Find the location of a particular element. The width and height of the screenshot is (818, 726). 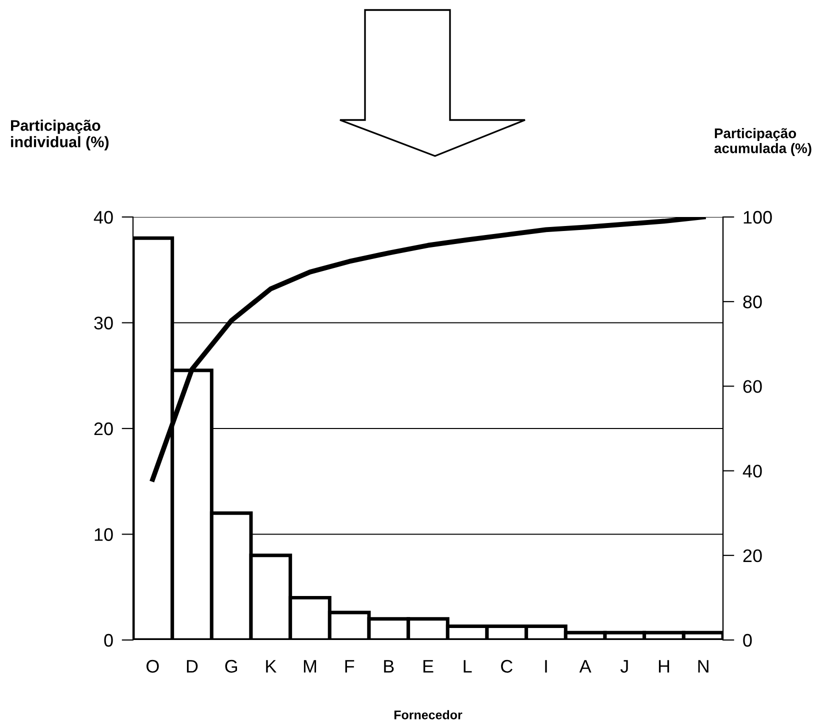

x-tick-label: M is located at coordinates (310, 666).